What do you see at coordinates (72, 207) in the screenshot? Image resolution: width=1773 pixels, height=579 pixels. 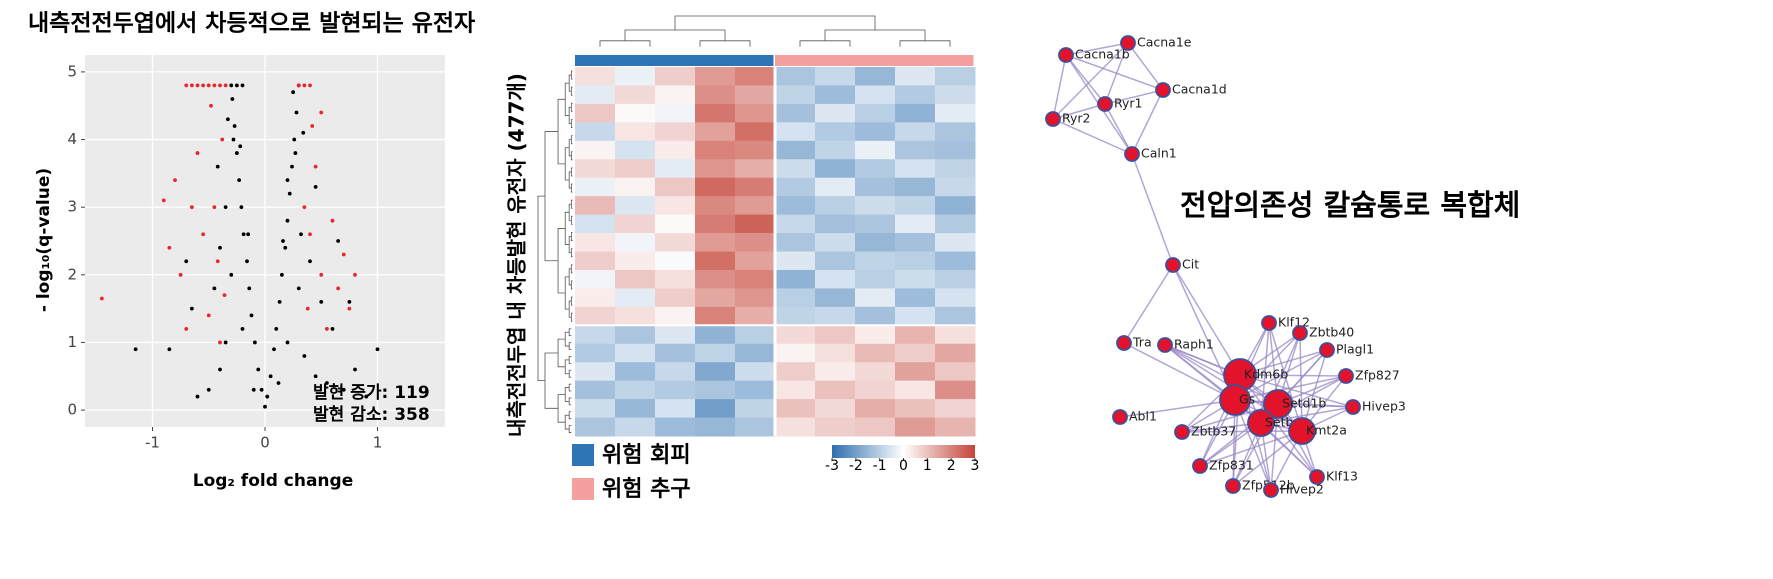 I see `y-tick-label: 3` at bounding box center [72, 207].